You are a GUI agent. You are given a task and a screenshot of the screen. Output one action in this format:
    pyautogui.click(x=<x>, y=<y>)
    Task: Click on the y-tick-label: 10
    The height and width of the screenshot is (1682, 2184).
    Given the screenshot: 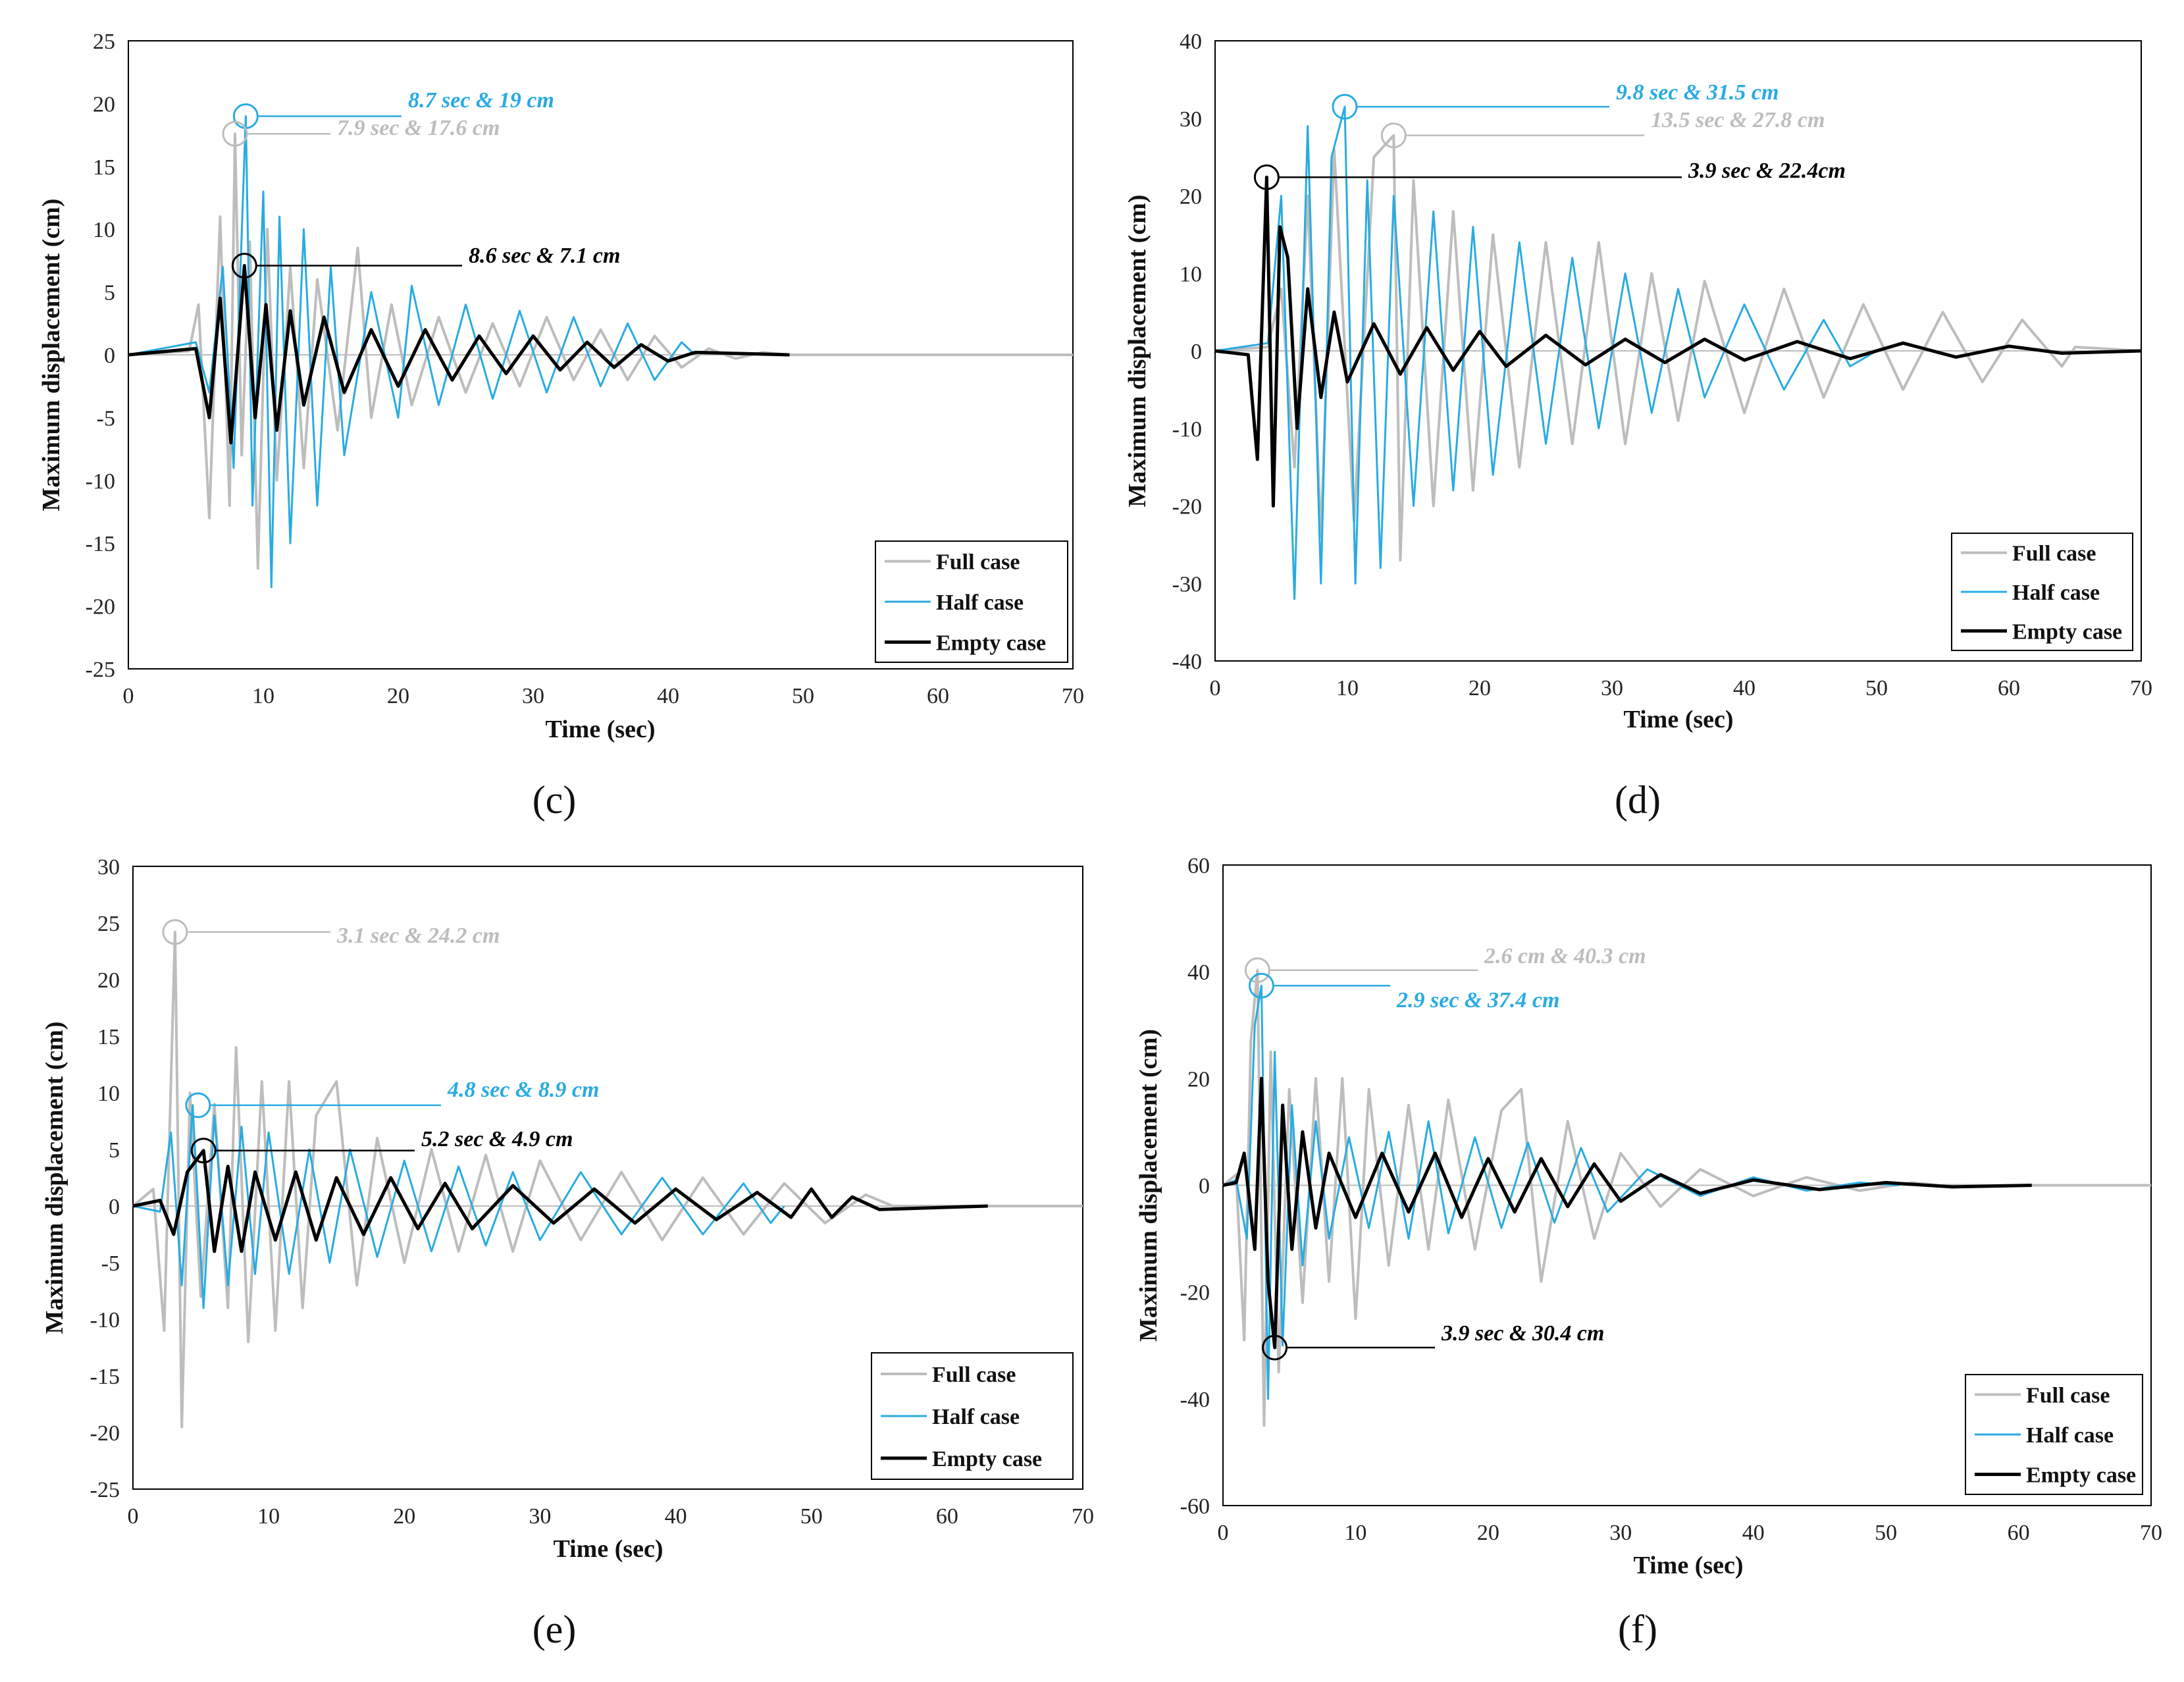 What is the action you would take?
    pyautogui.click(x=1191, y=274)
    